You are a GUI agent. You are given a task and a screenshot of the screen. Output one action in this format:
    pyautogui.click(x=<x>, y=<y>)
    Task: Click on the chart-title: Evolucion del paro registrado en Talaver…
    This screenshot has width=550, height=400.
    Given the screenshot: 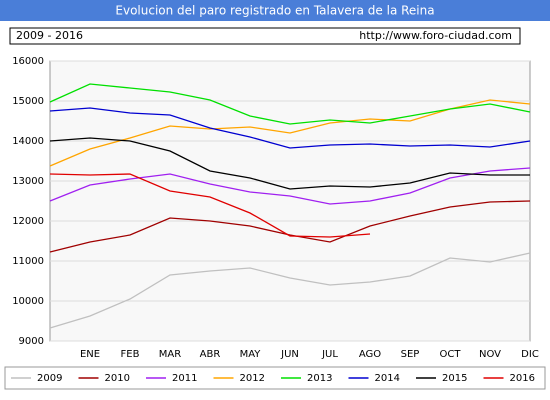 What is the action you would take?
    pyautogui.click(x=274, y=11)
    